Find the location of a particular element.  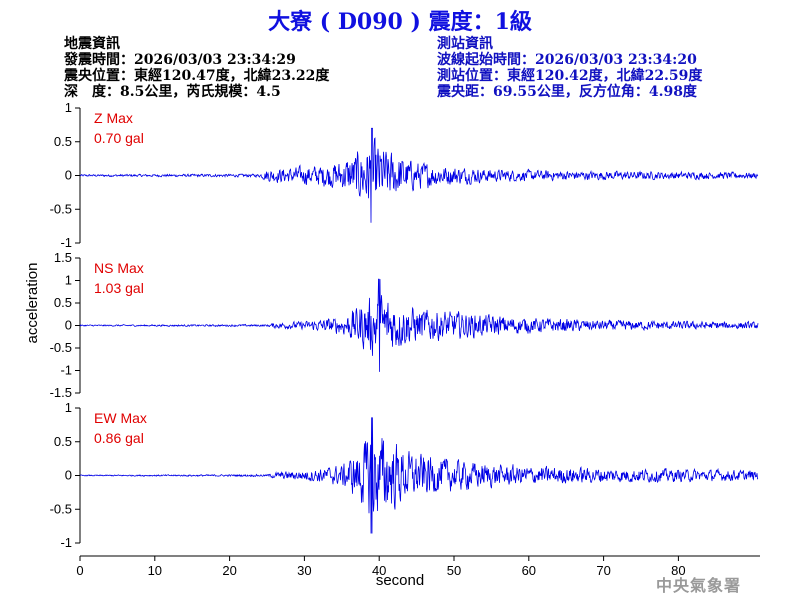

y-axis-label: acceleration is located at coordinates (32, 303).